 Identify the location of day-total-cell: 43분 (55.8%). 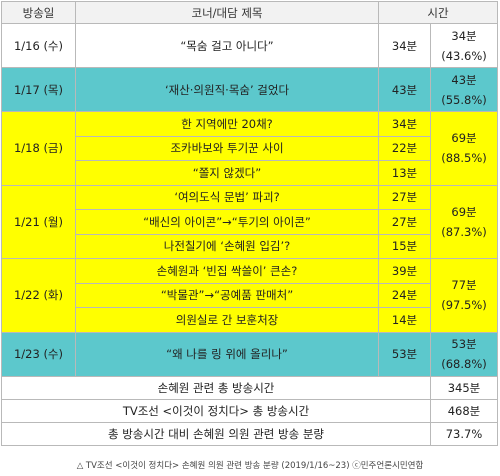
(464, 89).